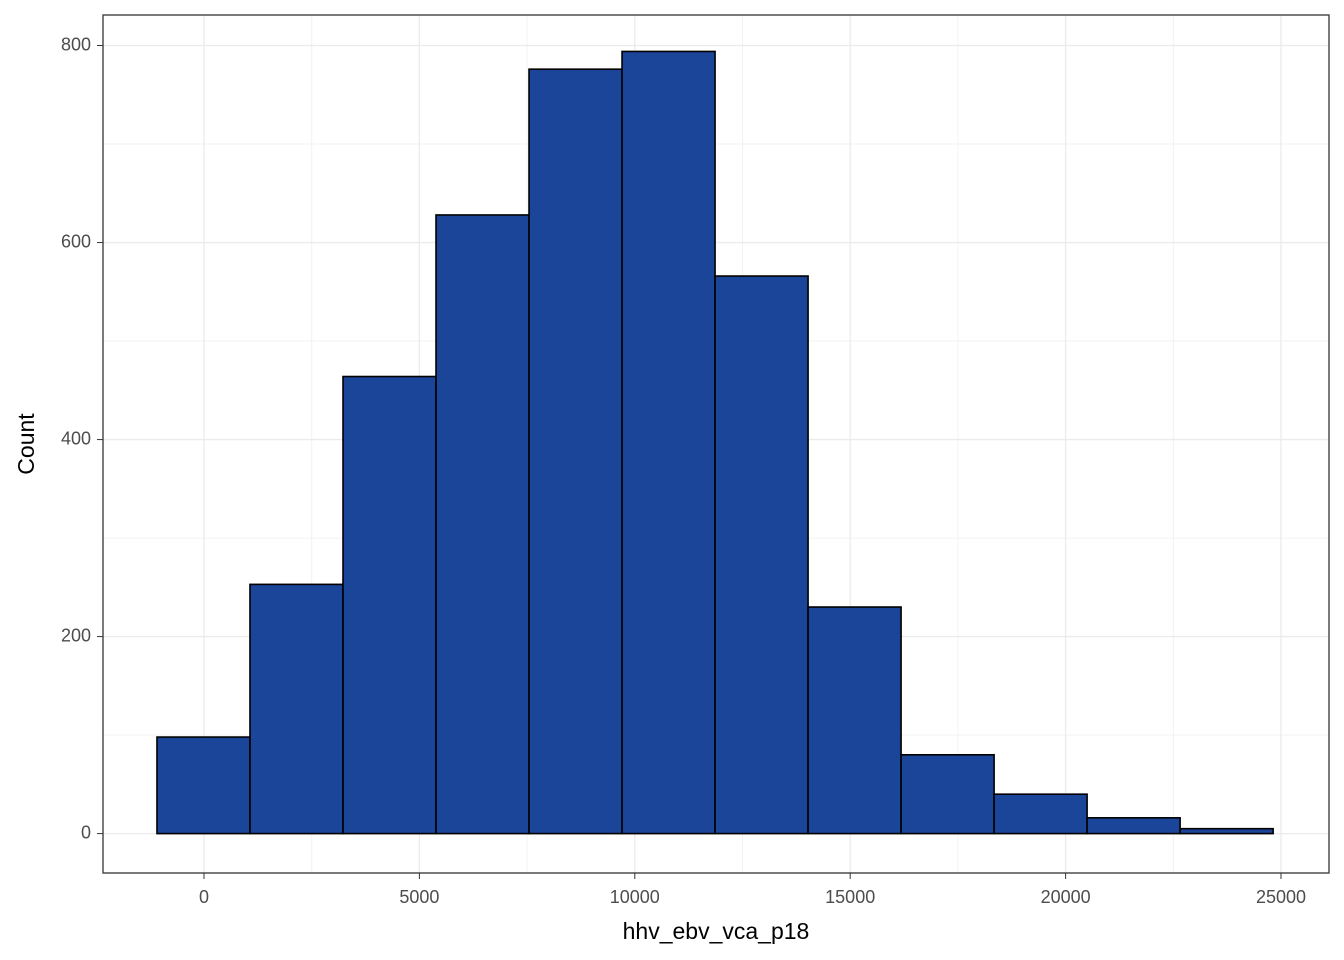 This screenshot has width=1344, height=960. Describe the element at coordinates (850, 897) in the screenshot. I see `x-tick-label: 15000` at that location.